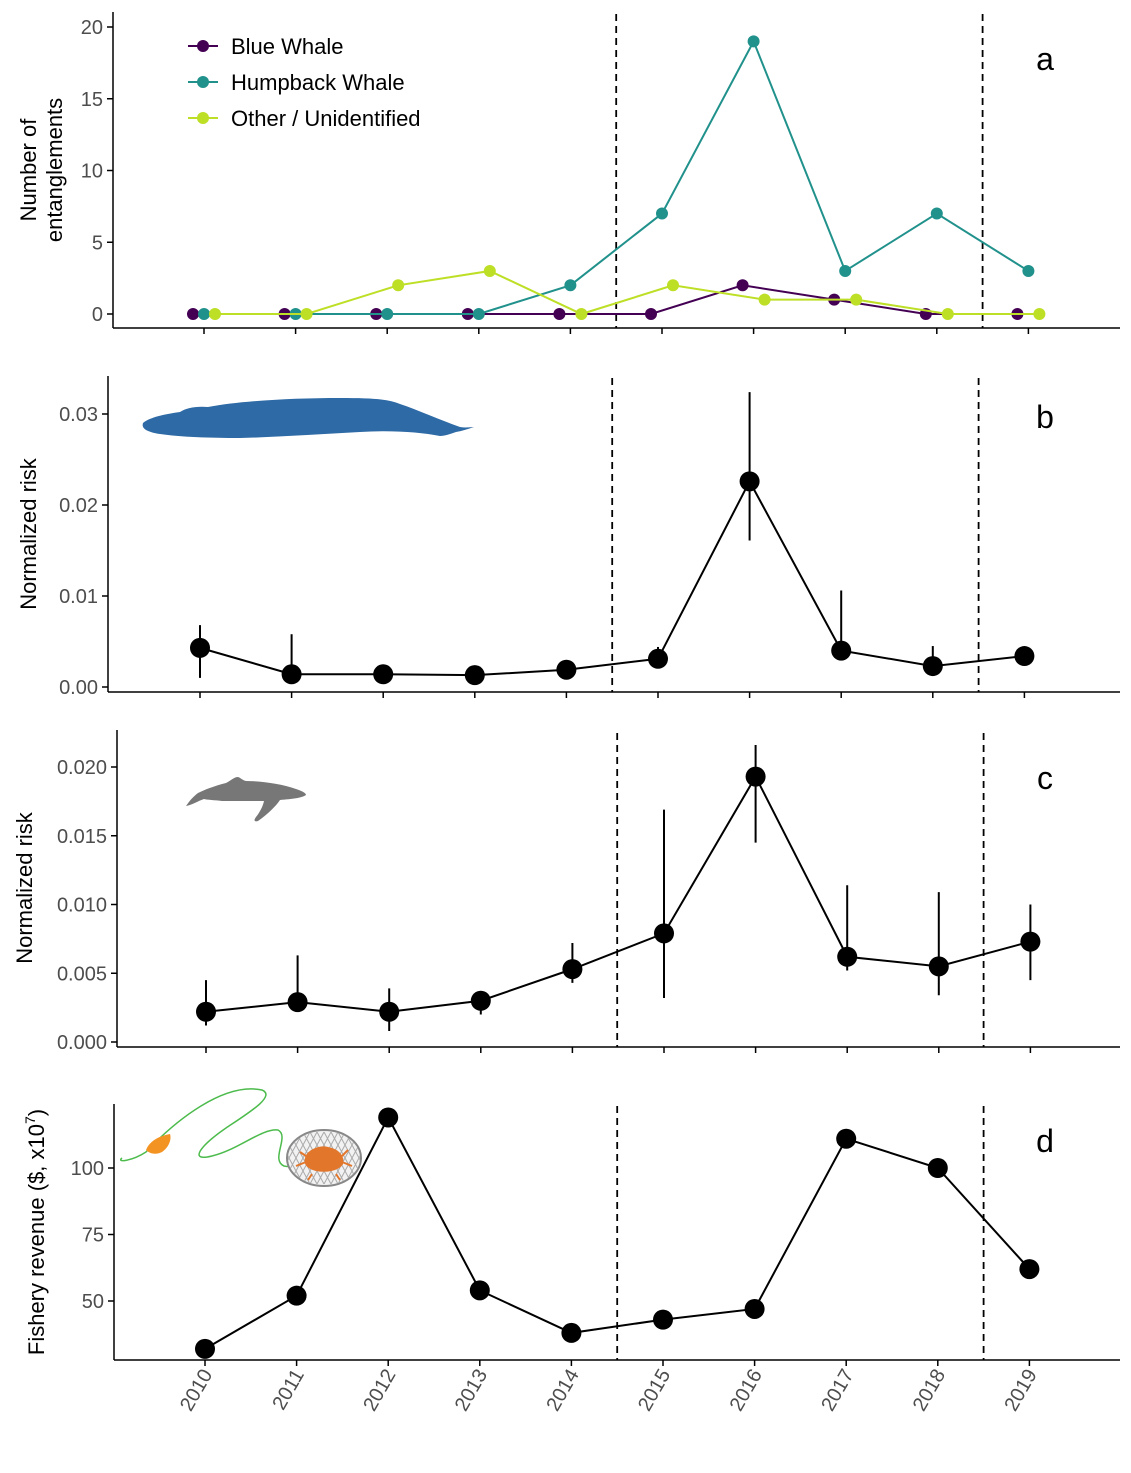 The height and width of the screenshot is (1473, 1131). I want to click on panel-c-x-ticks, so click(618, 1050).